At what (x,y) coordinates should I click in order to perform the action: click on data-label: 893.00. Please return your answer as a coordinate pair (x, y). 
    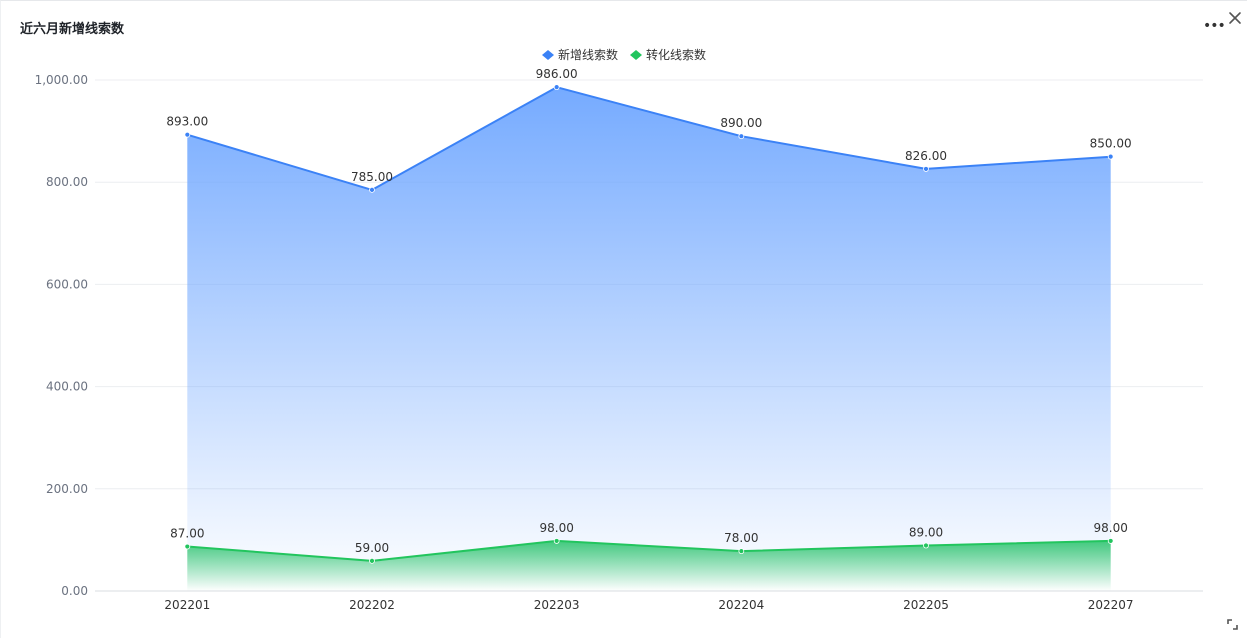
    Looking at the image, I should click on (187, 122).